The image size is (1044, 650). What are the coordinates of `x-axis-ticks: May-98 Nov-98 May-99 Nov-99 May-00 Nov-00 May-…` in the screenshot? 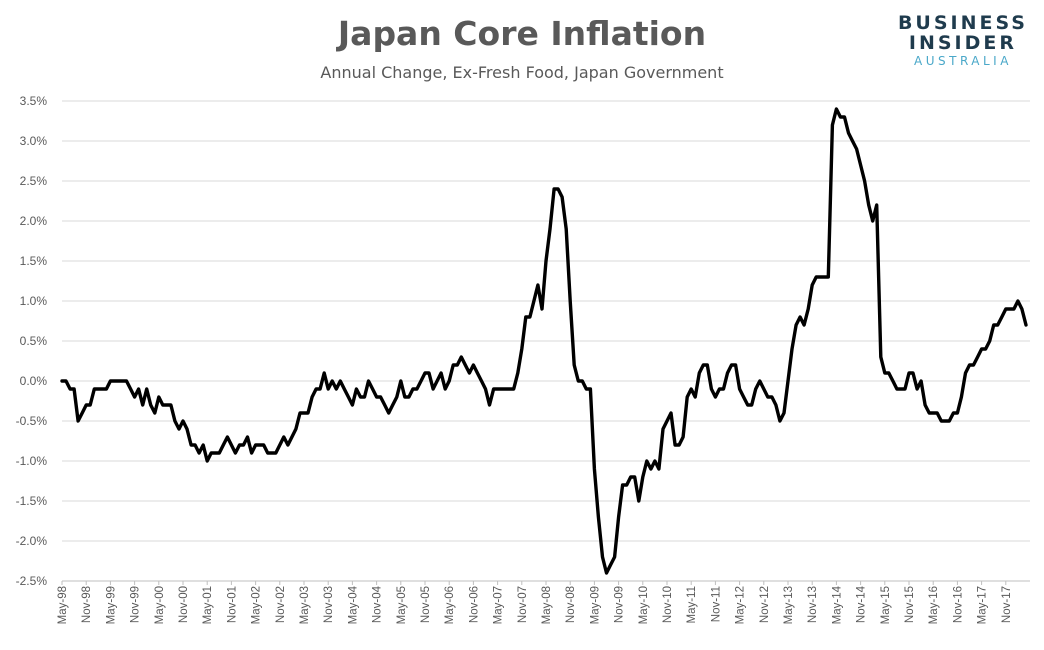 It's located at (535, 602).